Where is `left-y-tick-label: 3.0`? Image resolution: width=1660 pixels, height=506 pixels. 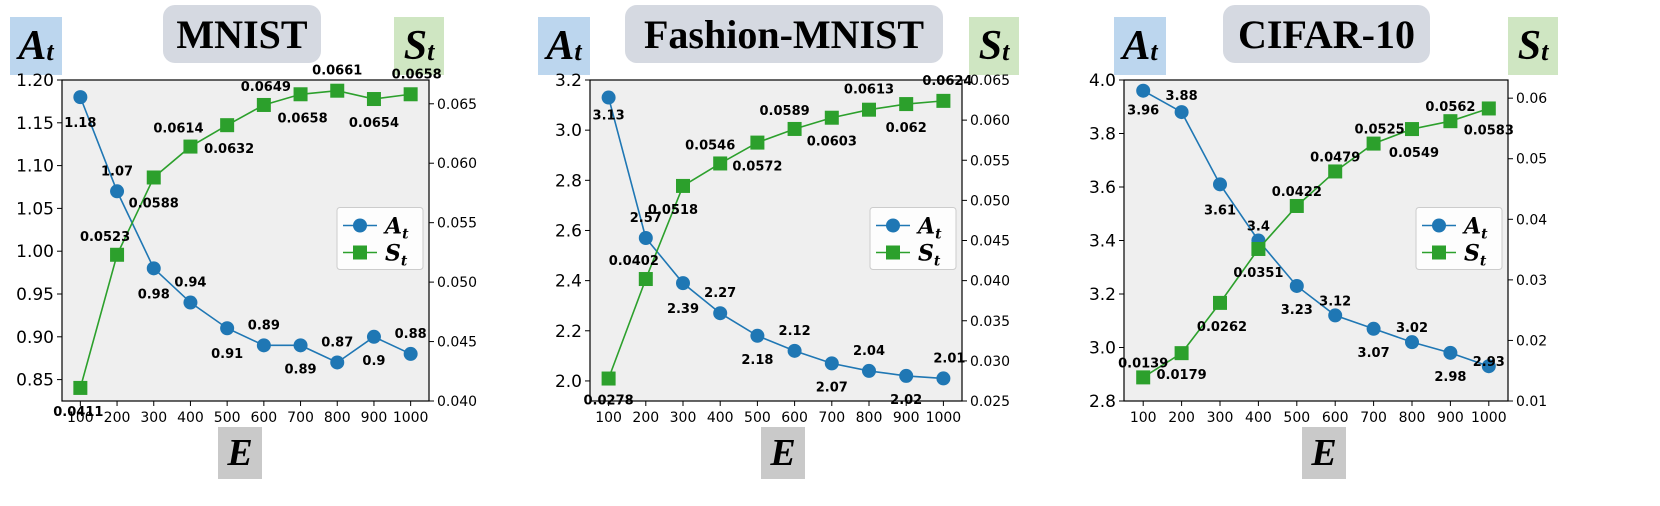 left-y-tick-label: 3.0 is located at coordinates (568, 131).